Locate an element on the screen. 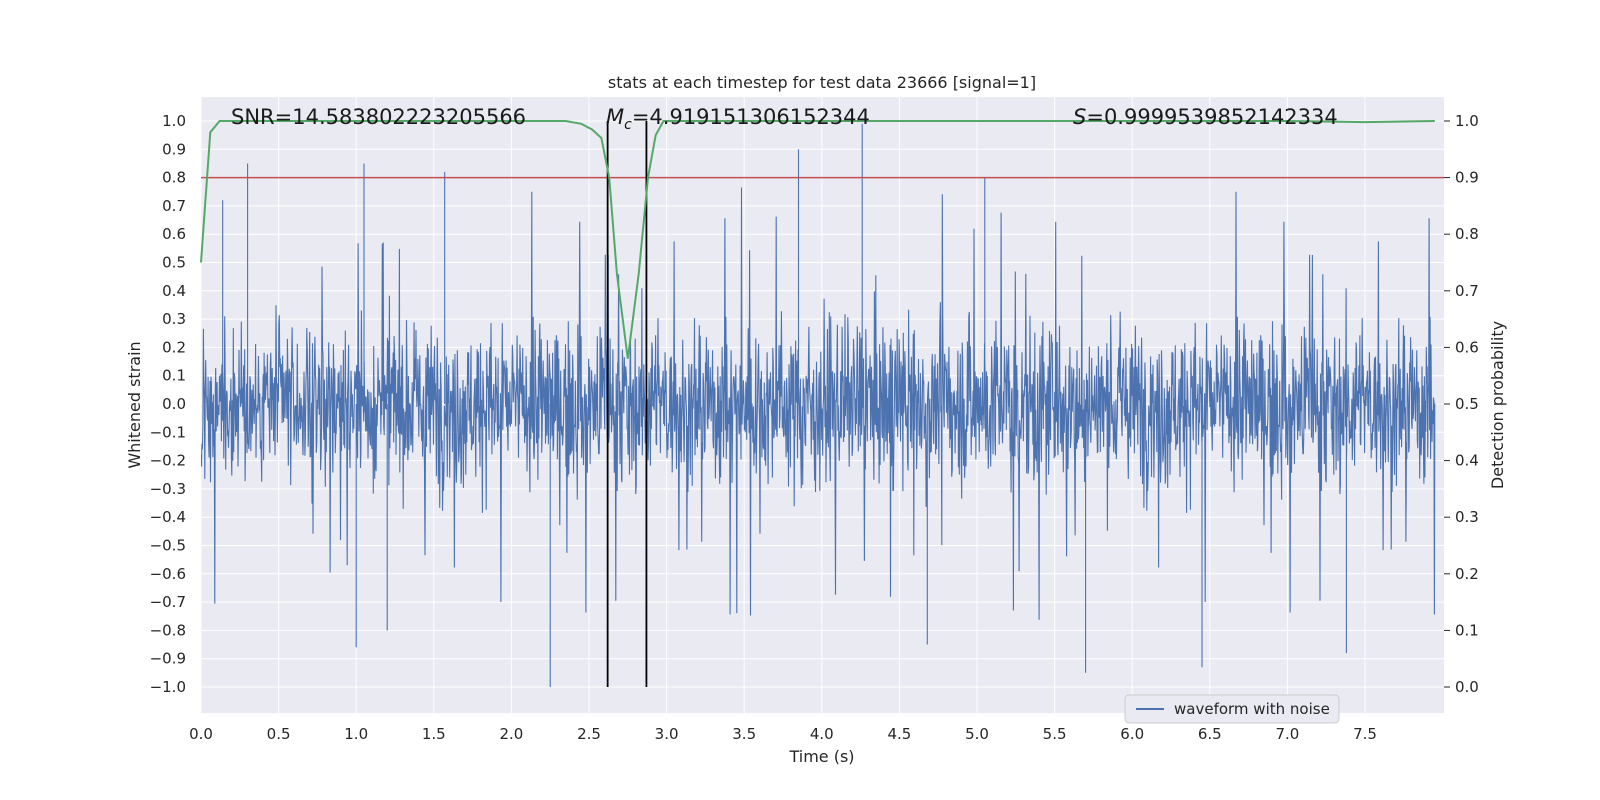 Image resolution: width=1600 pixels, height=800 pixels. y-tick-label: 0.3 is located at coordinates (174, 319).